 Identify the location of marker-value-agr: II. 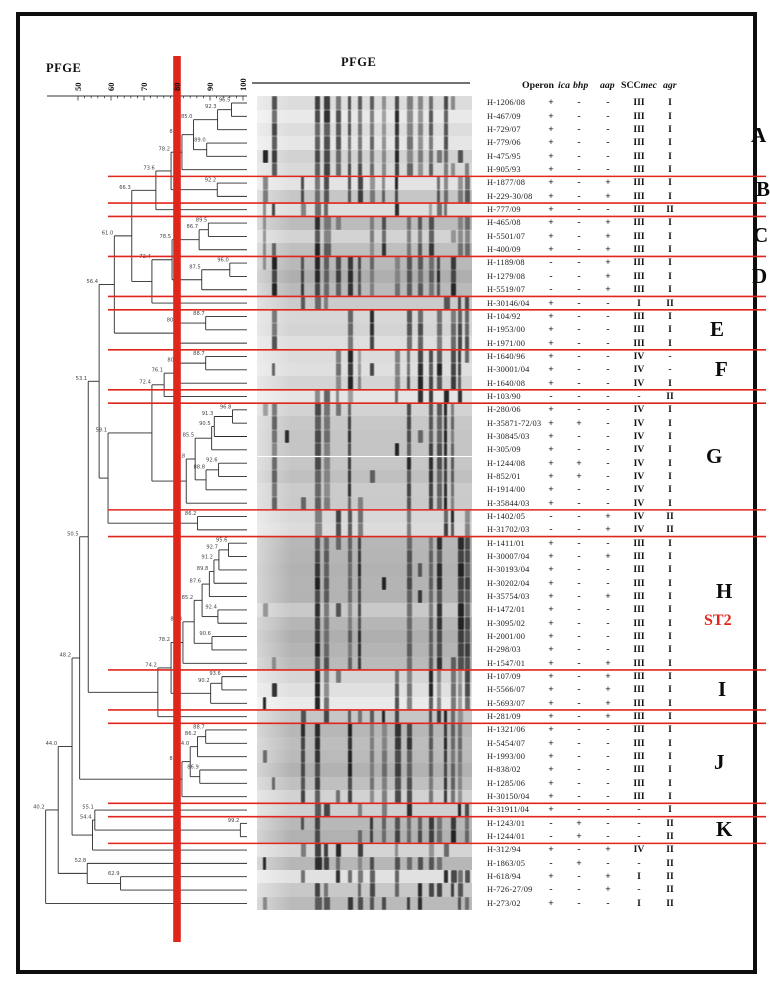
(670, 850).